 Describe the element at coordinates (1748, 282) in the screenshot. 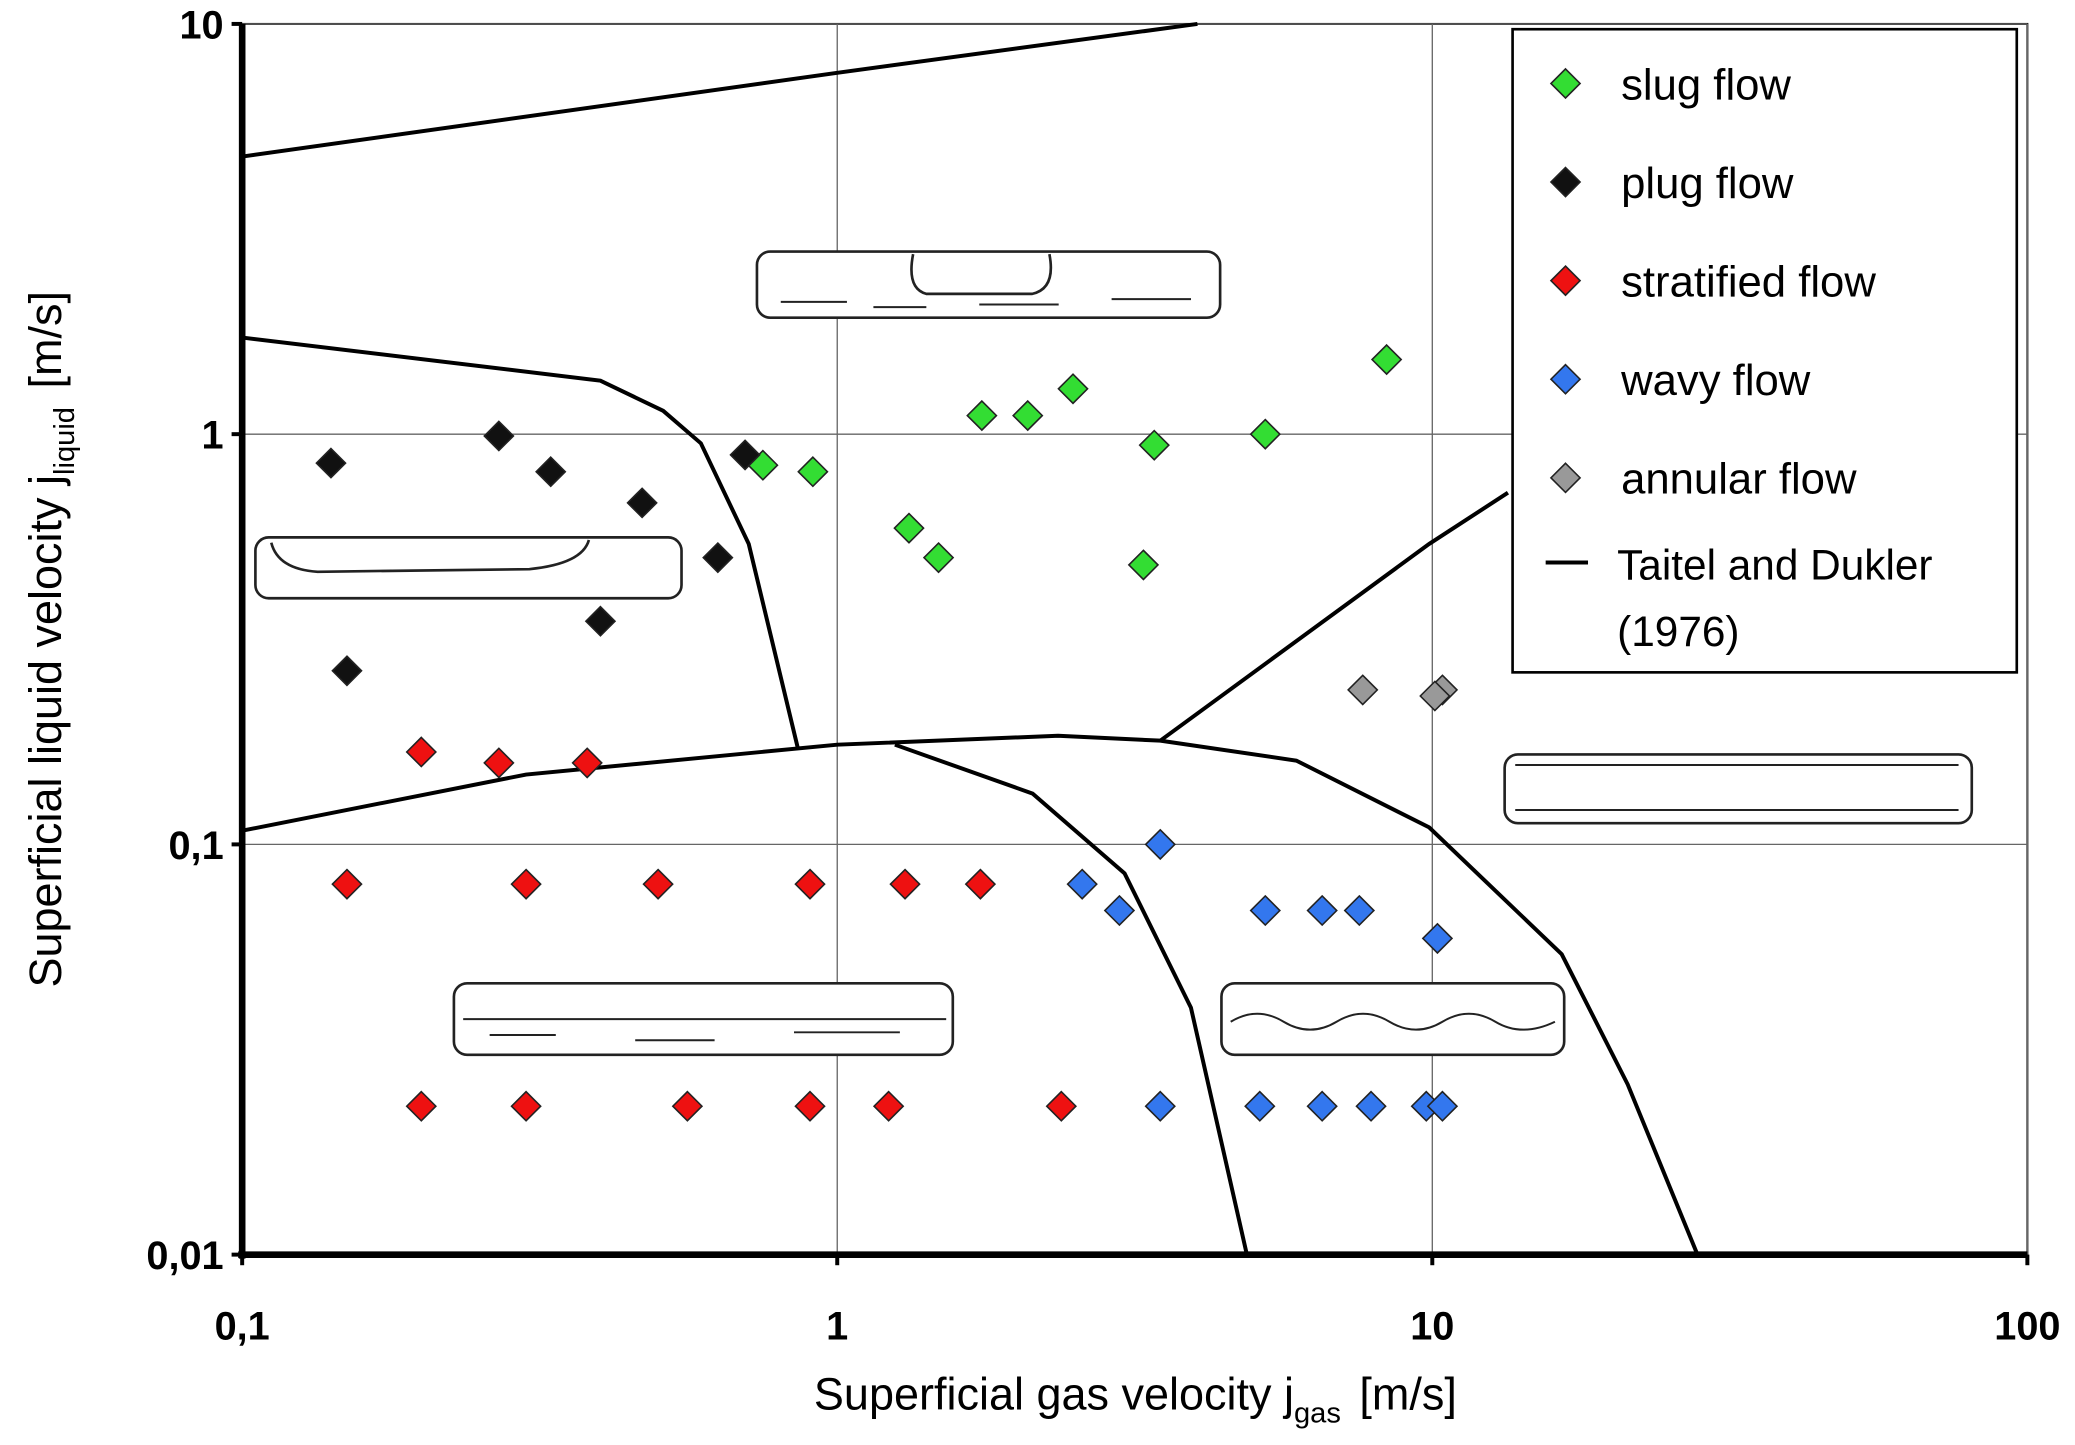

I see `legend-label: stratified flow` at that location.